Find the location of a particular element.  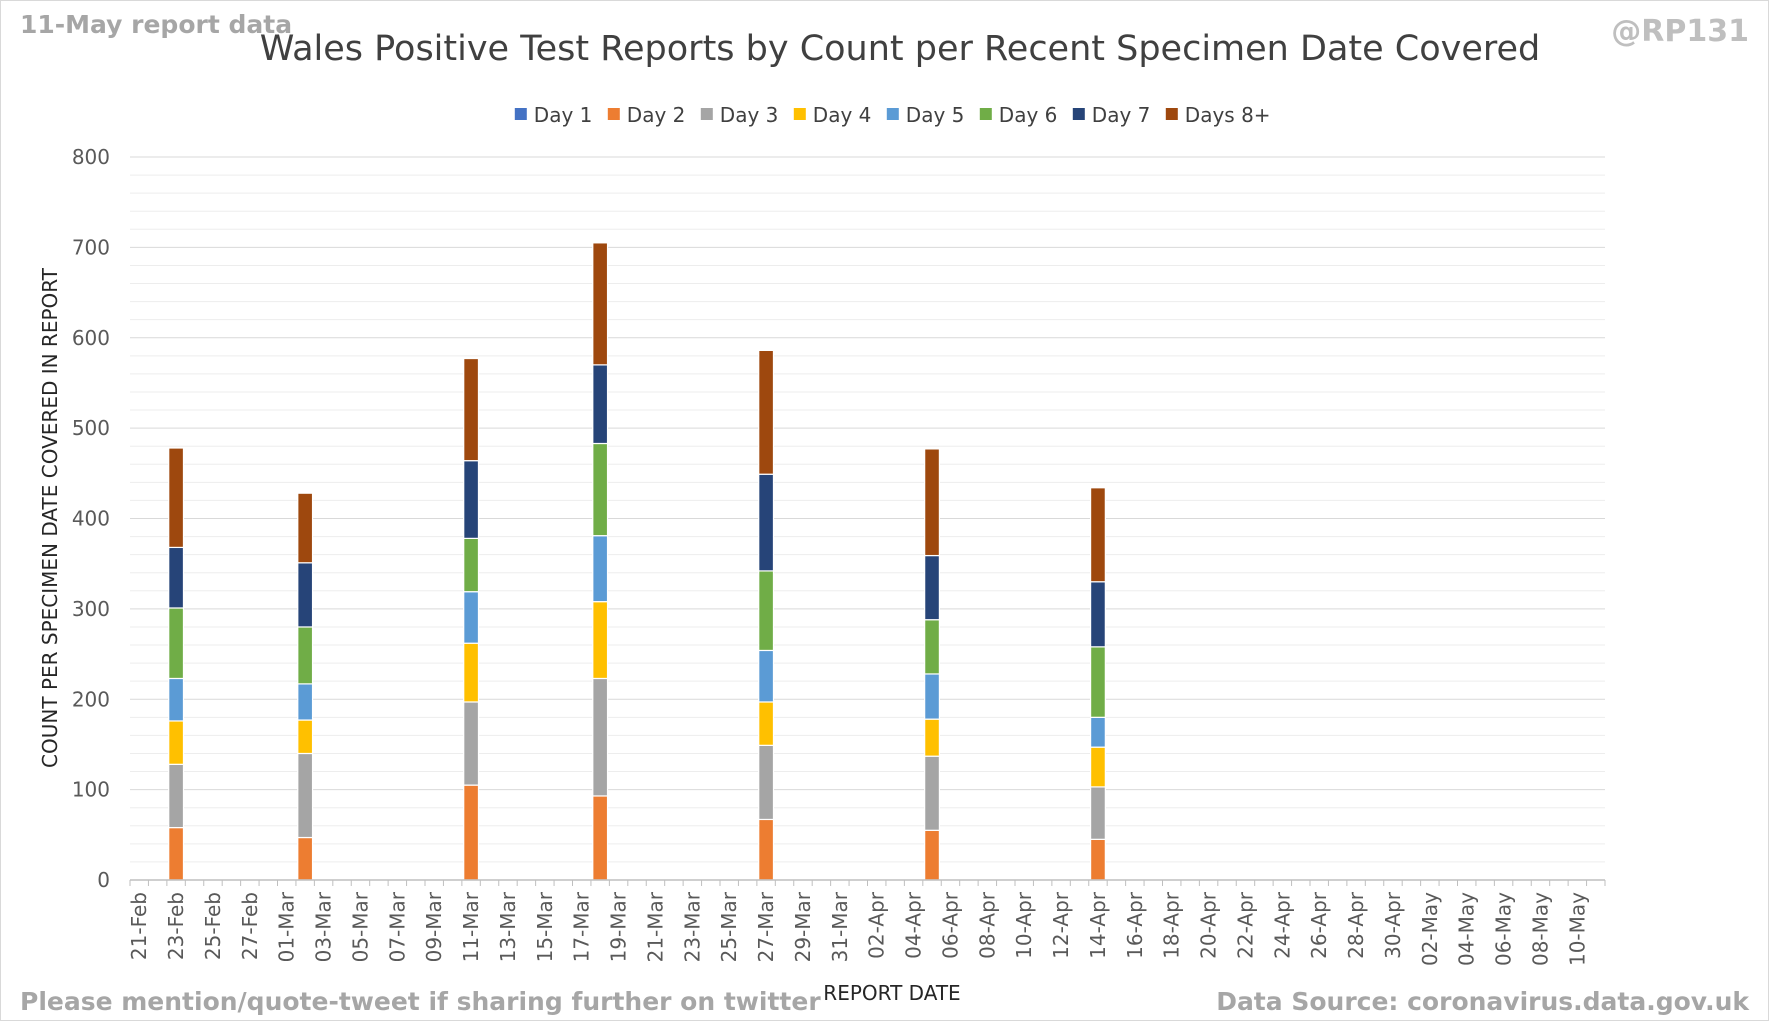

x-tick-label: 30-Apr is located at coordinates (1393, 925).